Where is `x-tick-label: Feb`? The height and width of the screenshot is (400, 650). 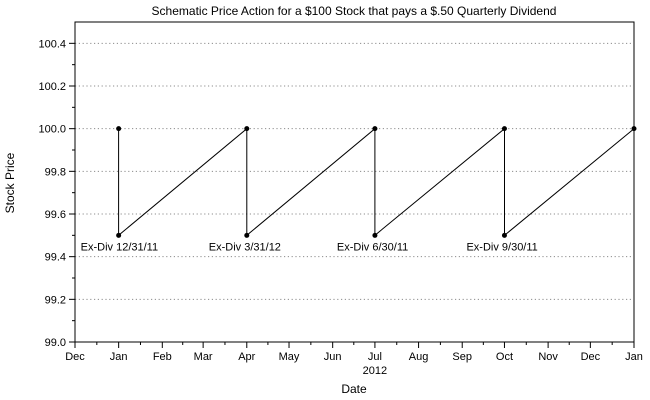 x-tick-label: Feb is located at coordinates (162, 357).